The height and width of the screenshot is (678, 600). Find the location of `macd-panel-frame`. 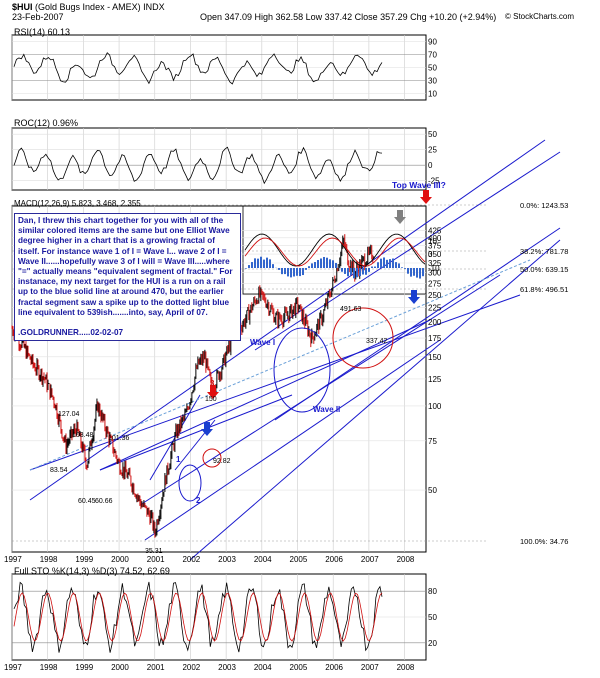

macd-panel-frame is located at coordinates (334, 250).